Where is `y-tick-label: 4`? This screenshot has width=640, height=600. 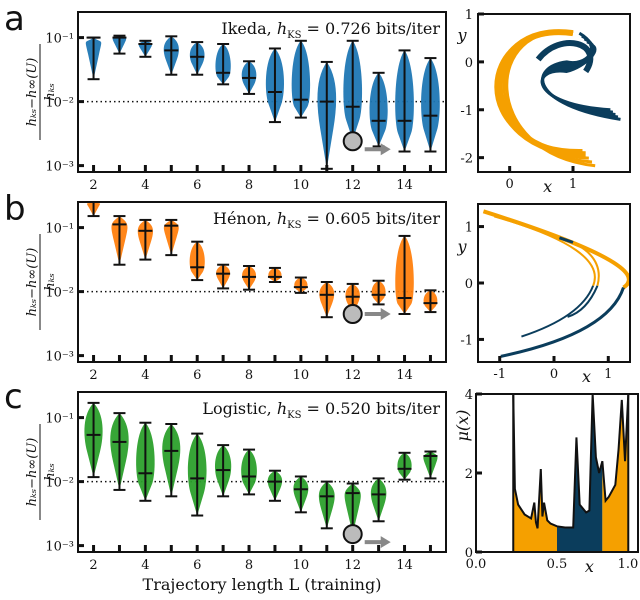
y-tick-label: 4 is located at coordinates (469, 395).